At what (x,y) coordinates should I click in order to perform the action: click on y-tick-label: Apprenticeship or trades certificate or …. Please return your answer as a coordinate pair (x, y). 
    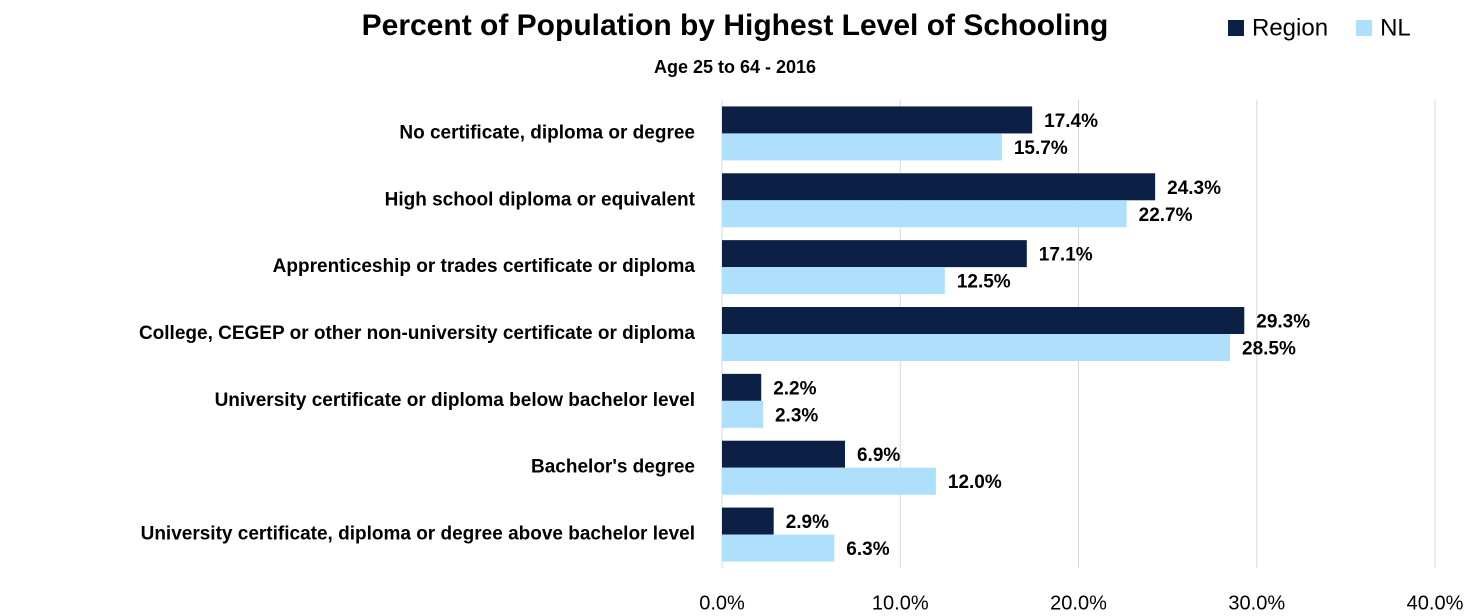
    Looking at the image, I should click on (484, 266).